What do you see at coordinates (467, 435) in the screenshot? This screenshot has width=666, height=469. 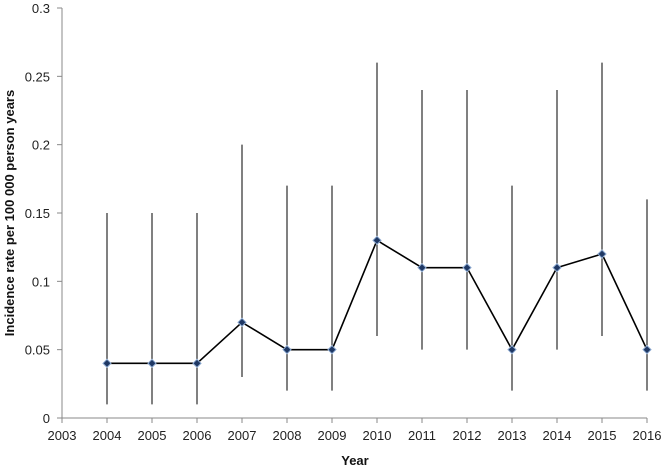 I see `x-tick-label: 2012` at bounding box center [467, 435].